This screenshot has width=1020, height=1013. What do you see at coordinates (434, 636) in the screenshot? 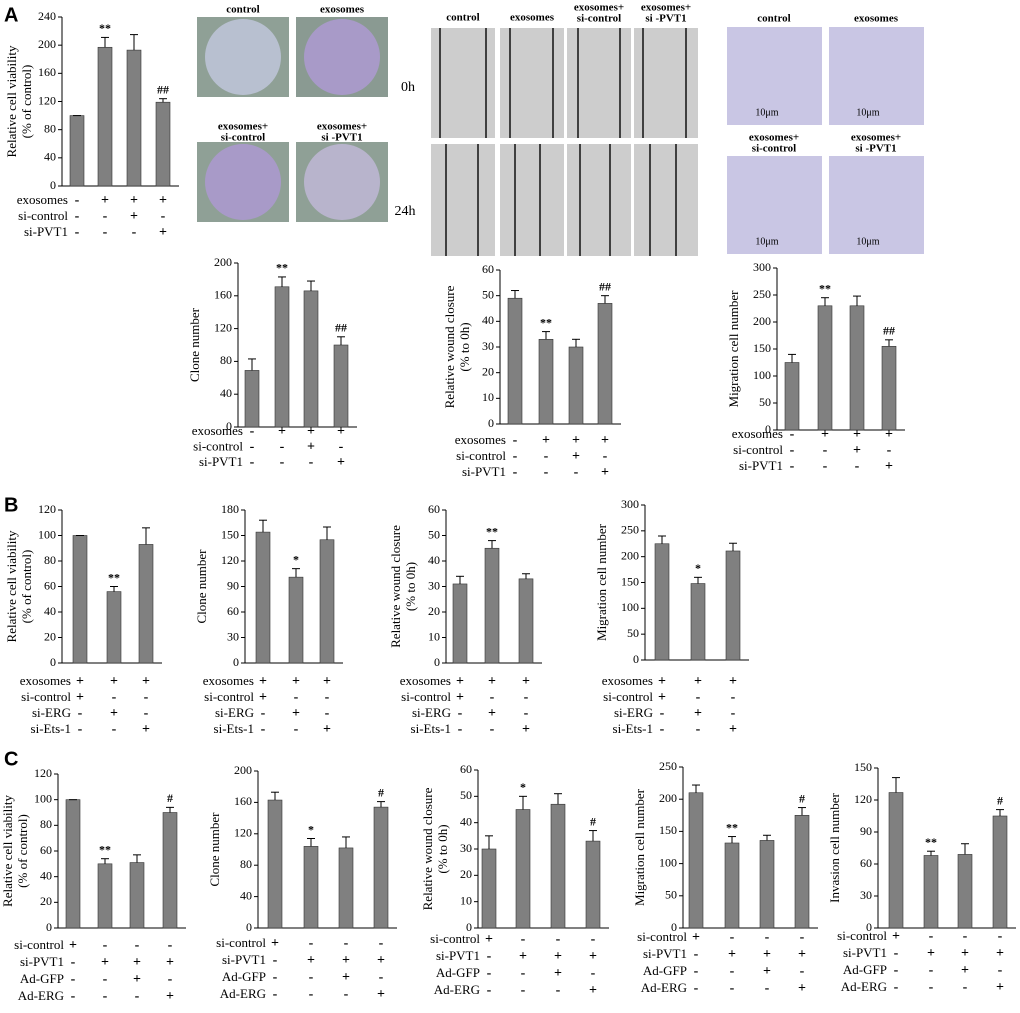
I see `y-tick-label: 10` at bounding box center [434, 636].